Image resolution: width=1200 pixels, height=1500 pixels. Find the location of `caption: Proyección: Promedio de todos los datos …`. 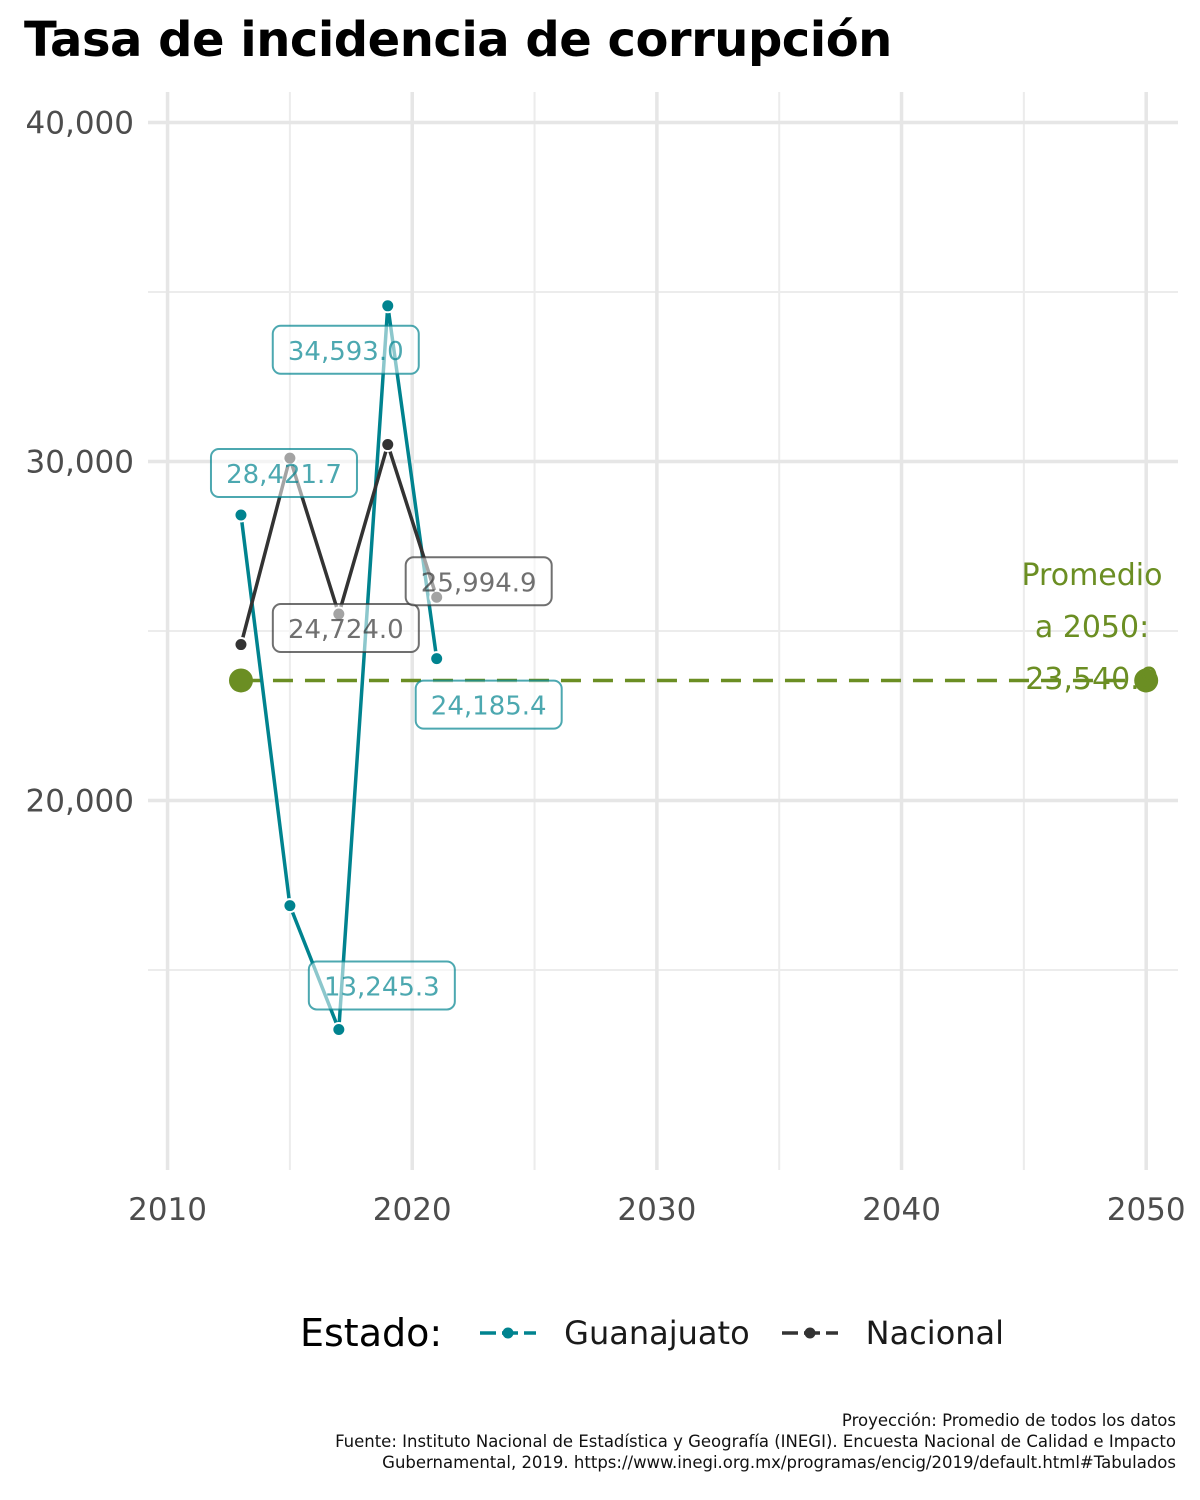

caption: Proyección: Promedio de todos los datos … is located at coordinates (601, 1441).